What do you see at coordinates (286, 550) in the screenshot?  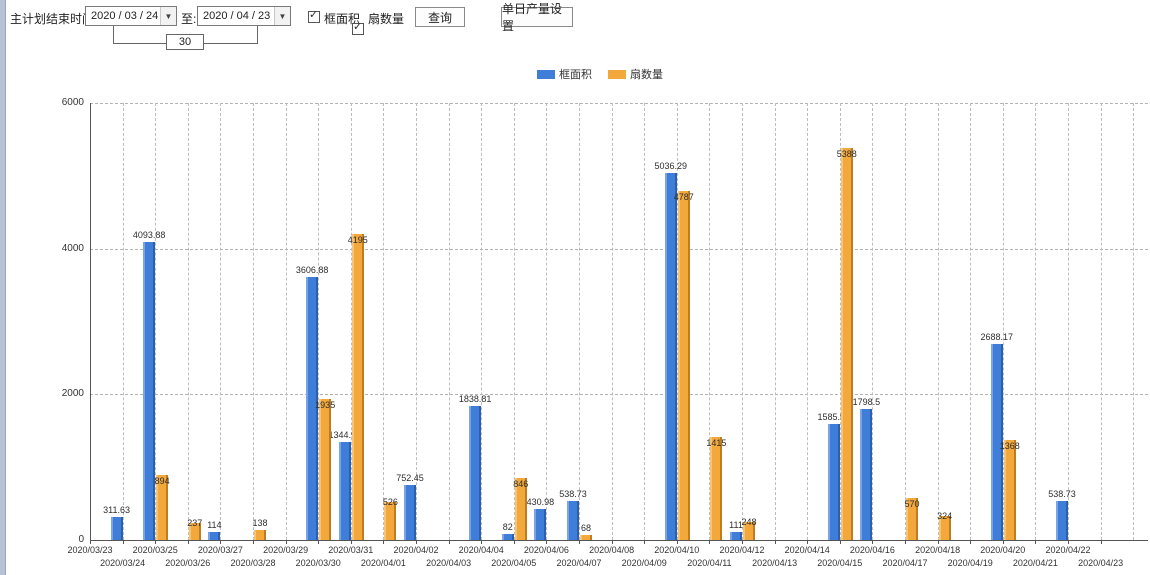 I see `x-axis-tick-label: 2020/03/29` at bounding box center [286, 550].